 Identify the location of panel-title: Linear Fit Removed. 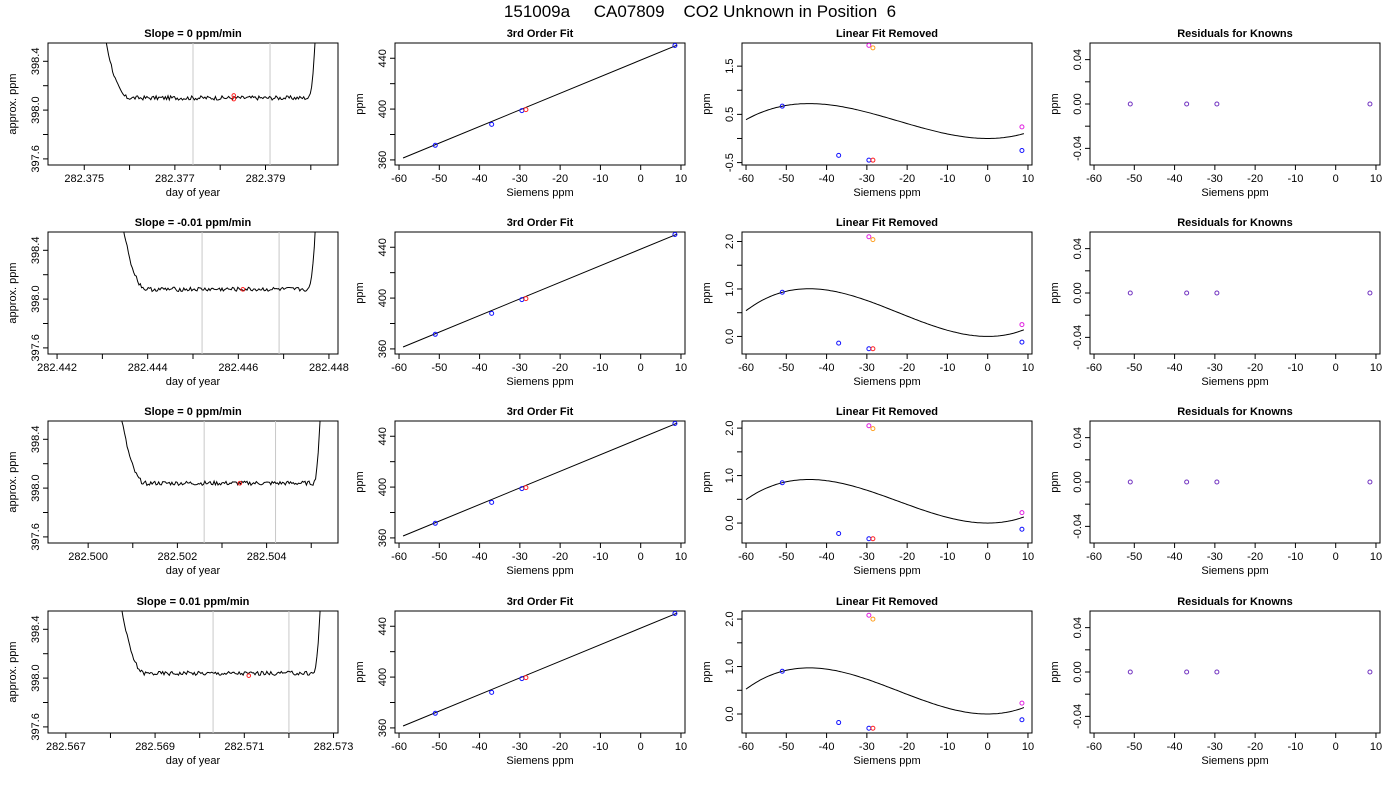
(887, 223).